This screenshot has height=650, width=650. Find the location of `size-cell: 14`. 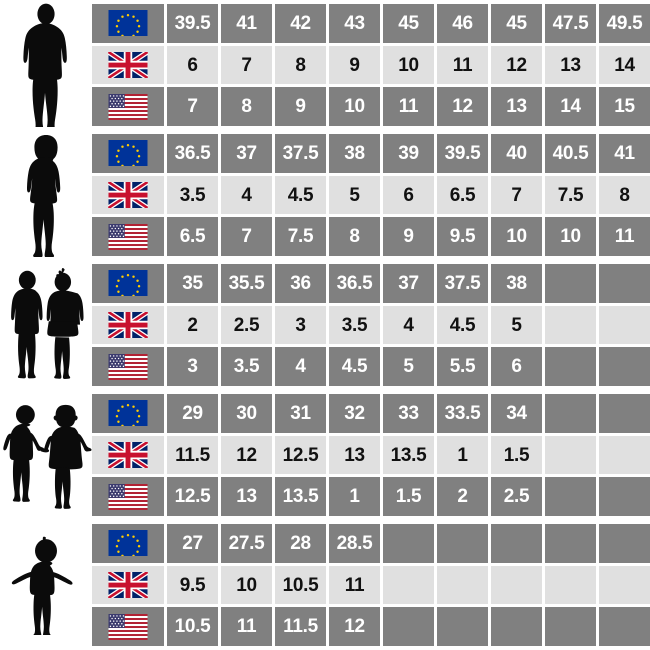

size-cell: 14 is located at coordinates (570, 107).